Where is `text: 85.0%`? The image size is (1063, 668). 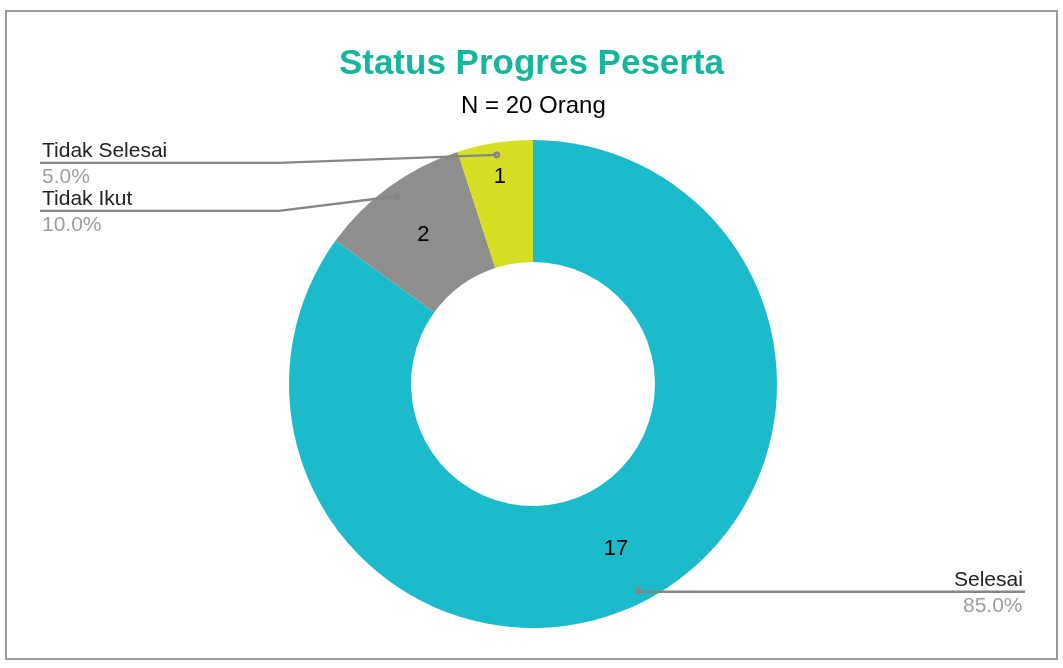 text: 85.0% is located at coordinates (993, 604).